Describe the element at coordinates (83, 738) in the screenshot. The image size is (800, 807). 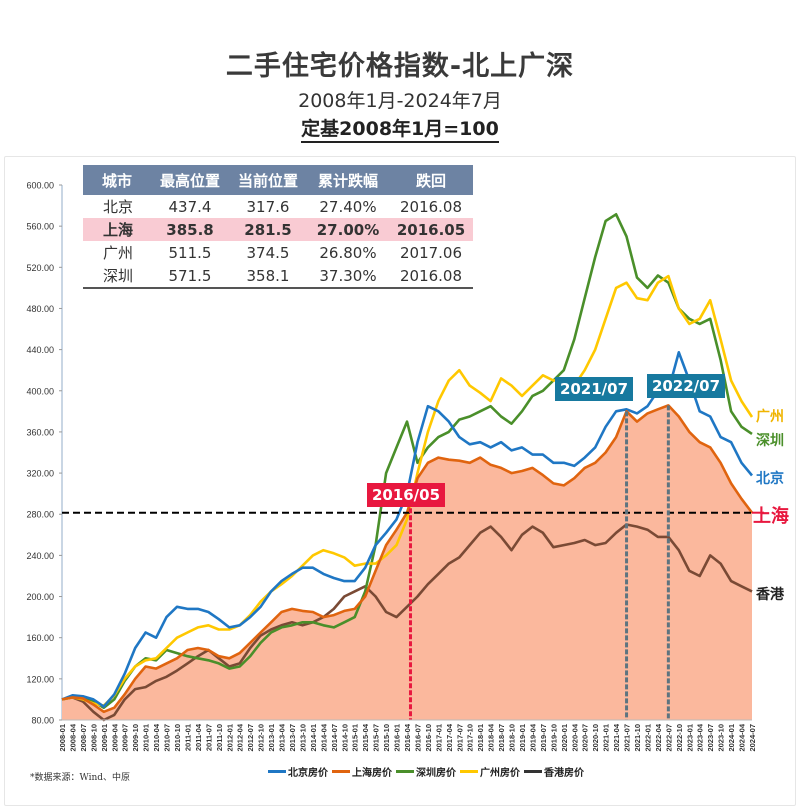
I see `x-tick-label: 2008-07` at that location.